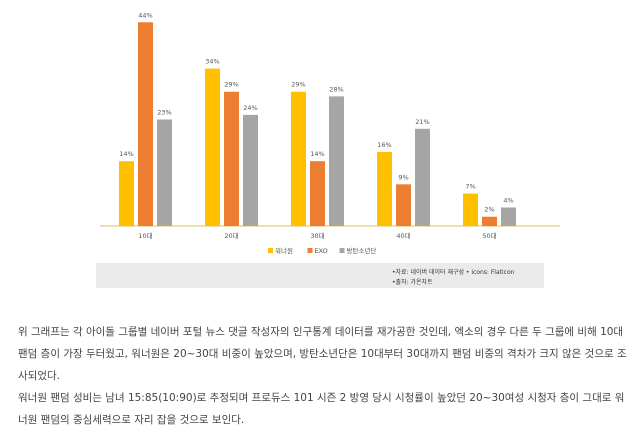  Describe the element at coordinates (336, 161) in the screenshot. I see `bar-30대-방탄소년단` at that location.